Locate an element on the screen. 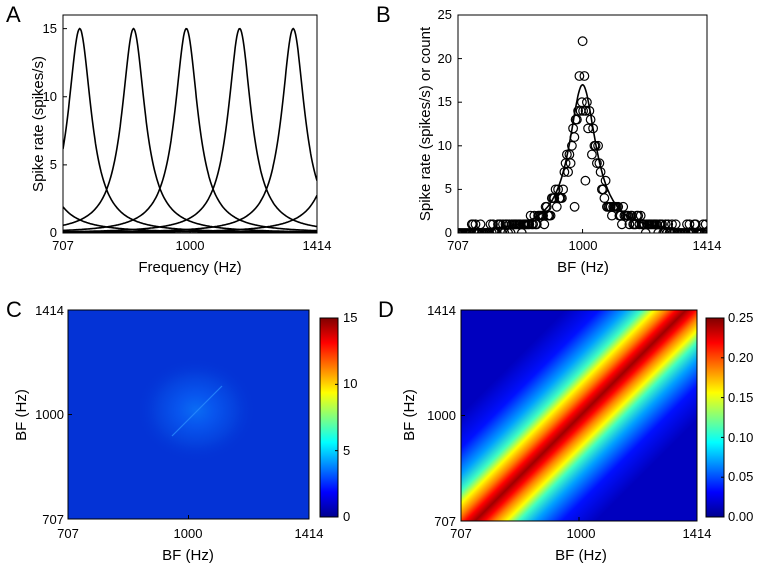 The image size is (762, 569). ytick-a-0: 0 is located at coordinates (53, 232).